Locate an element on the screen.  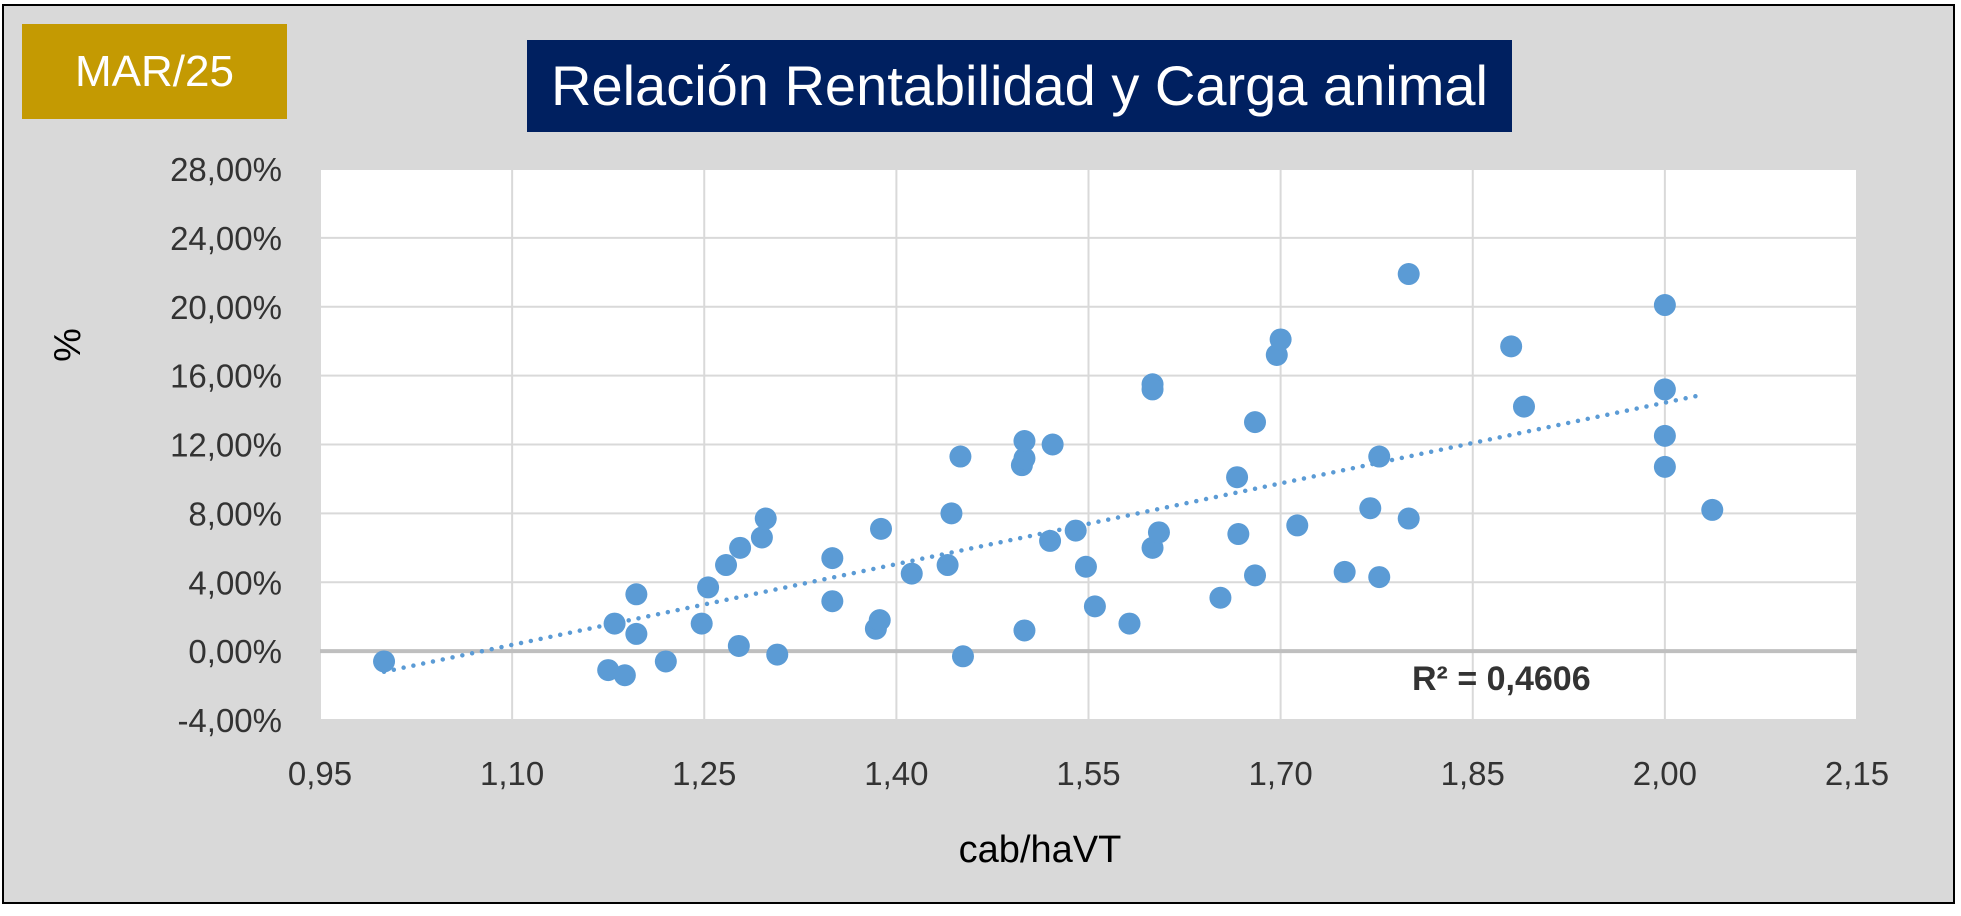
date-badge: MAR/25 is located at coordinates (154, 71).